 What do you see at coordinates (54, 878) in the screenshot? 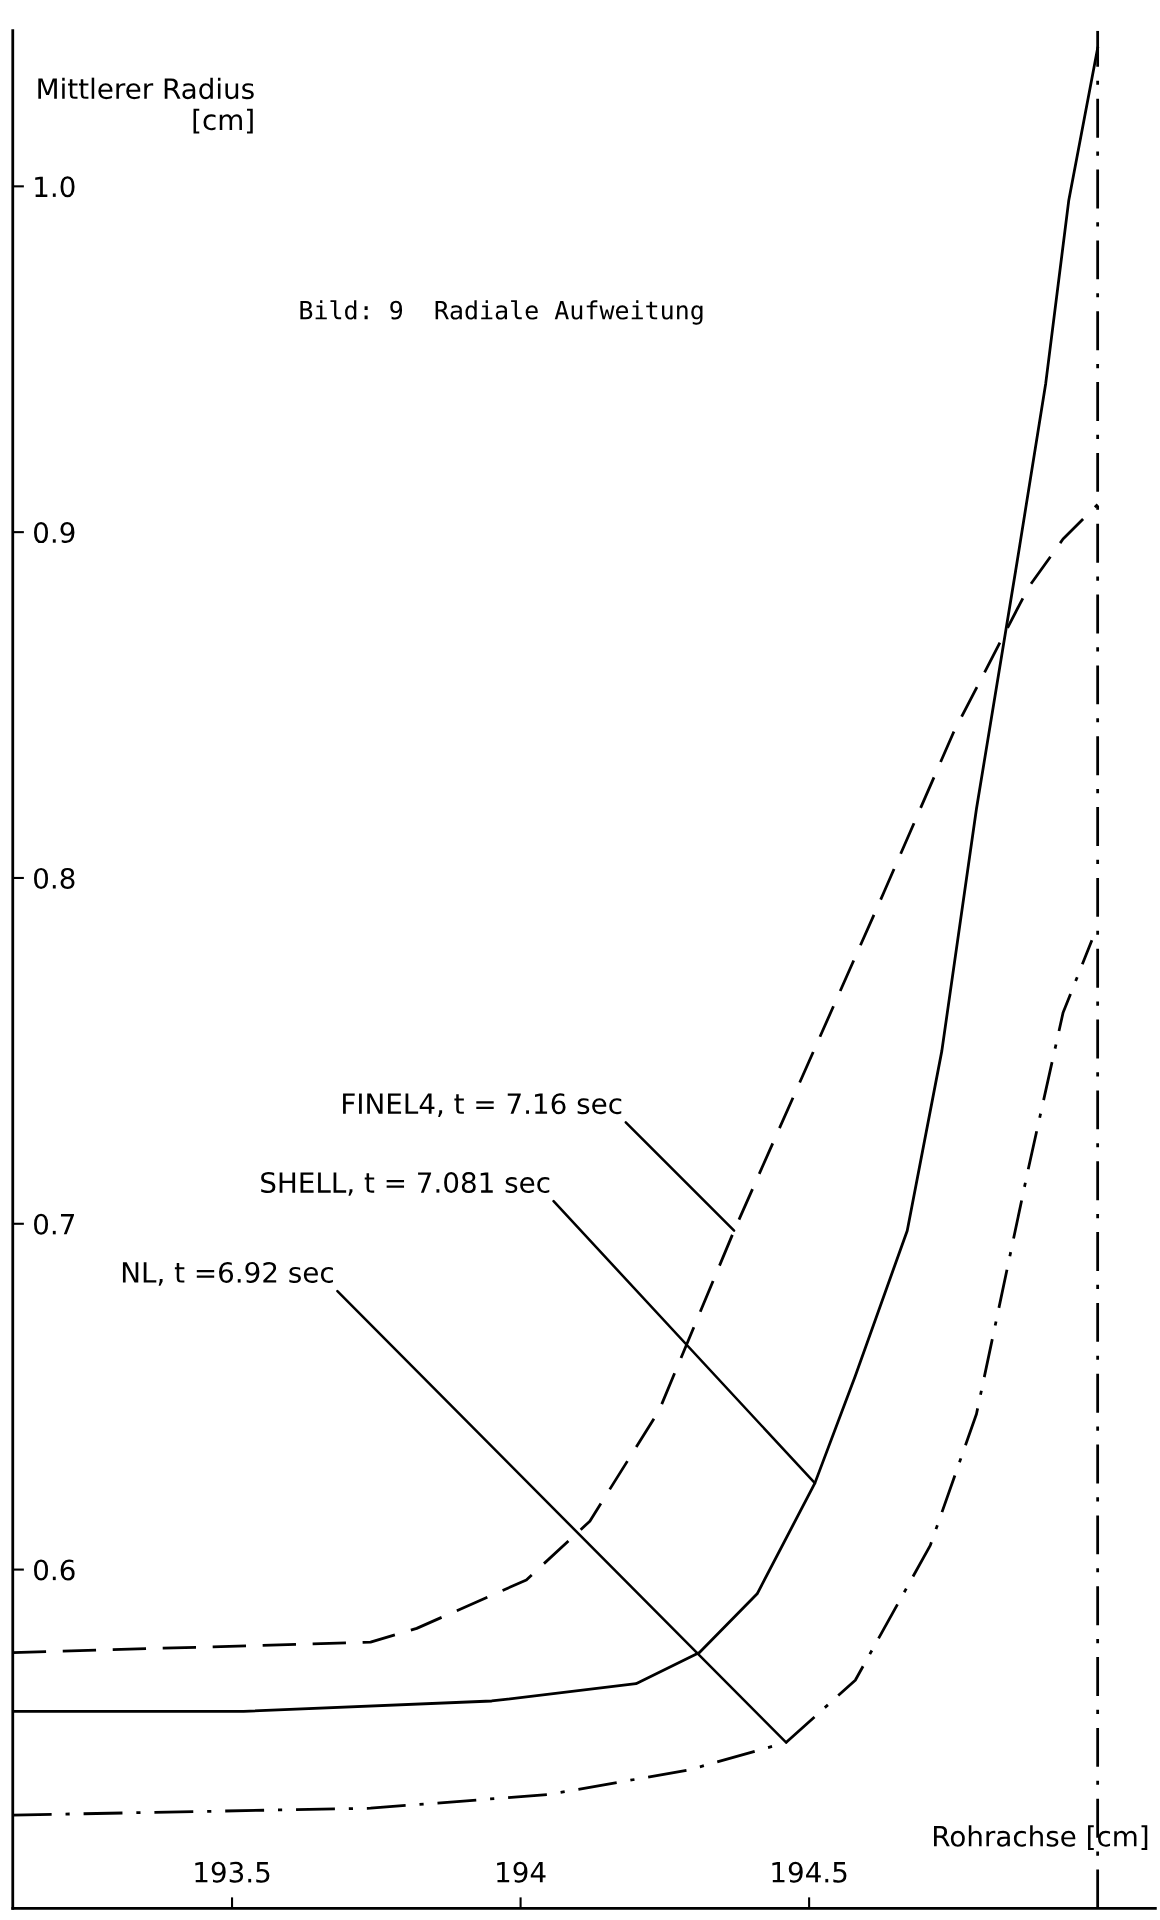
I see `y-tick-label: 0.8` at bounding box center [54, 878].